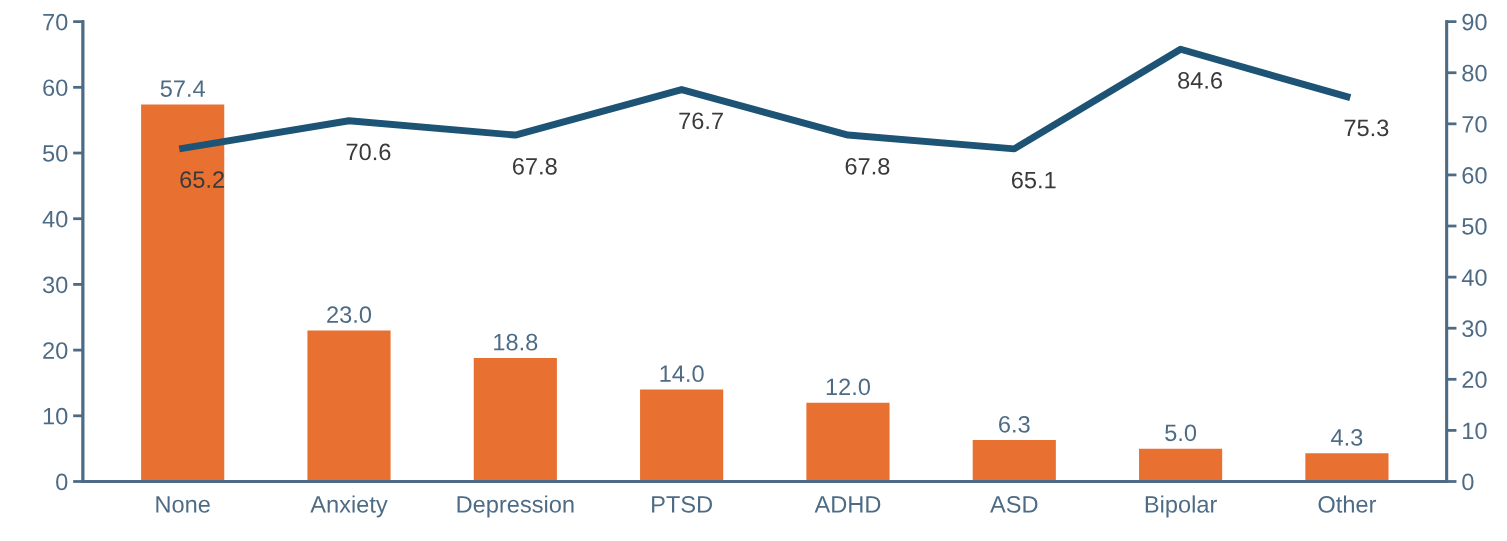 The image size is (1507, 541). Describe the element at coordinates (1474, 175) in the screenshot. I see `y2-tick-label: 60` at that location.